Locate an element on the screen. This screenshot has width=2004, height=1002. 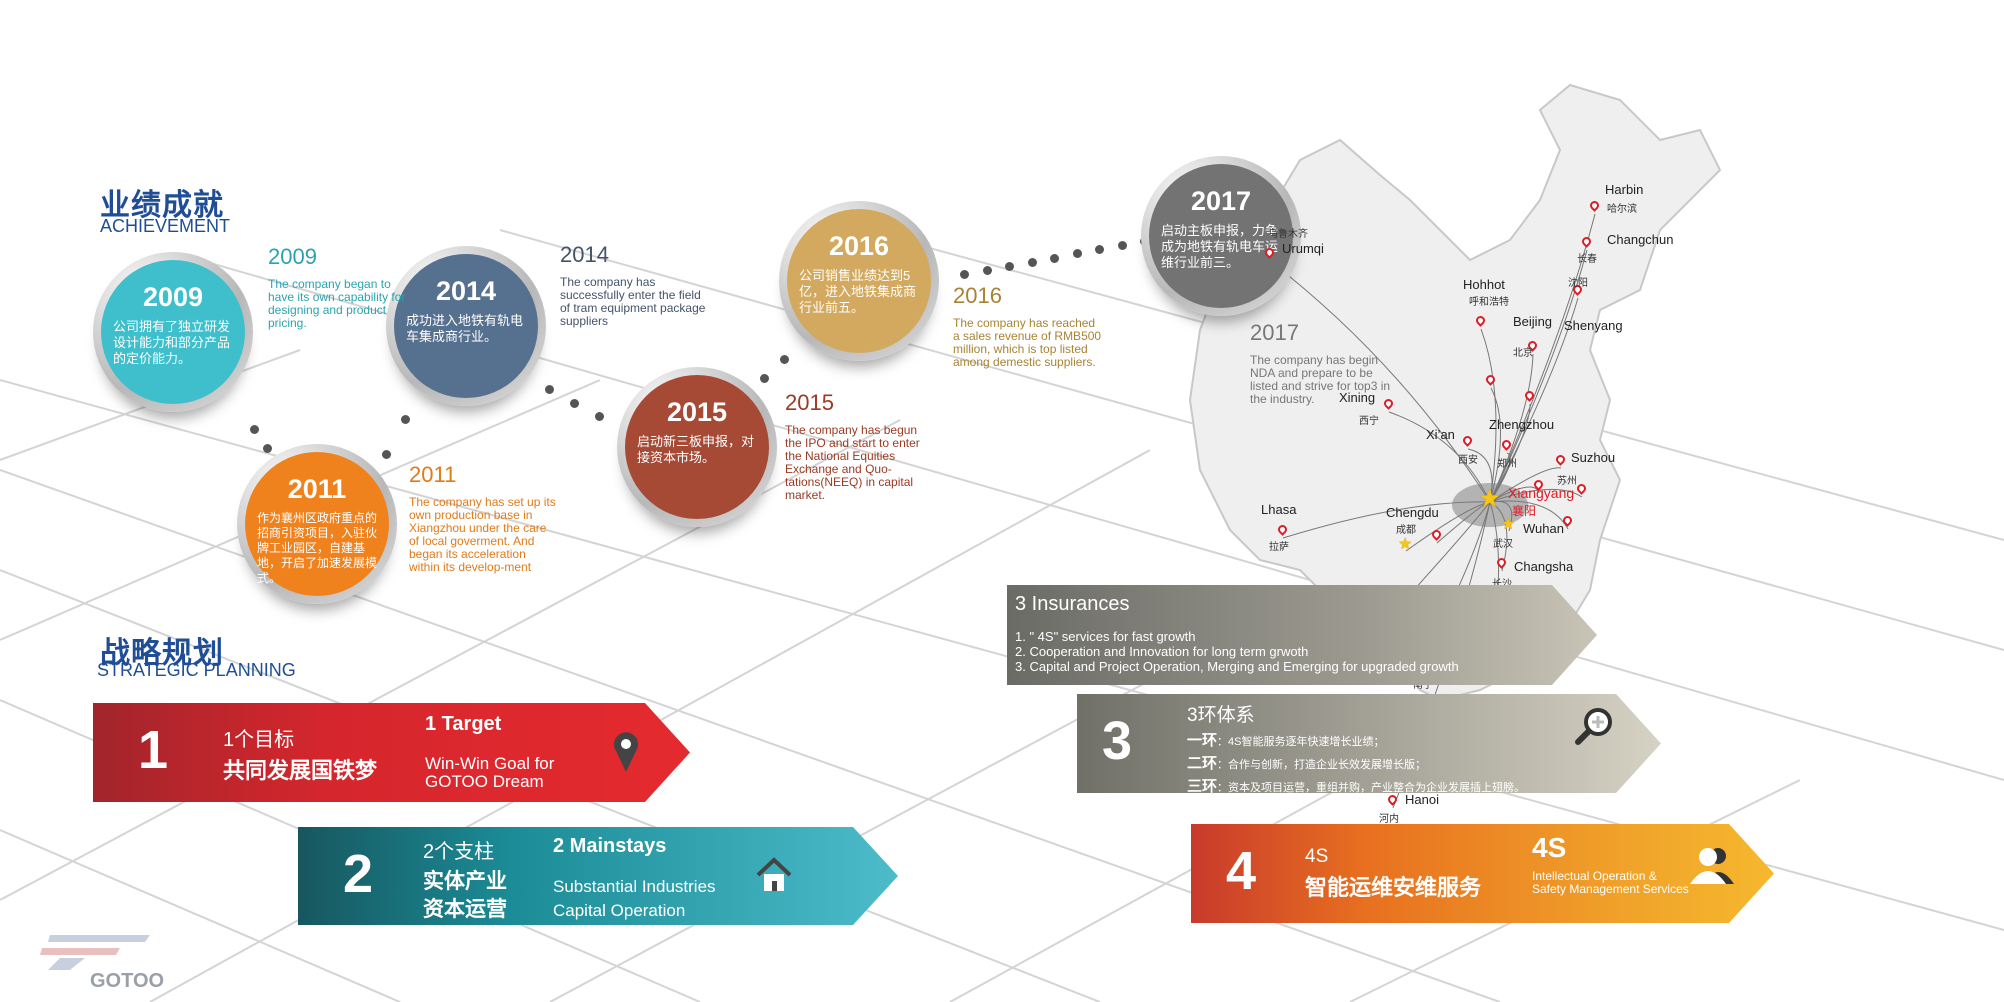
plan-cn-big: 智能运维安维服务 is located at coordinates (1393, 887).